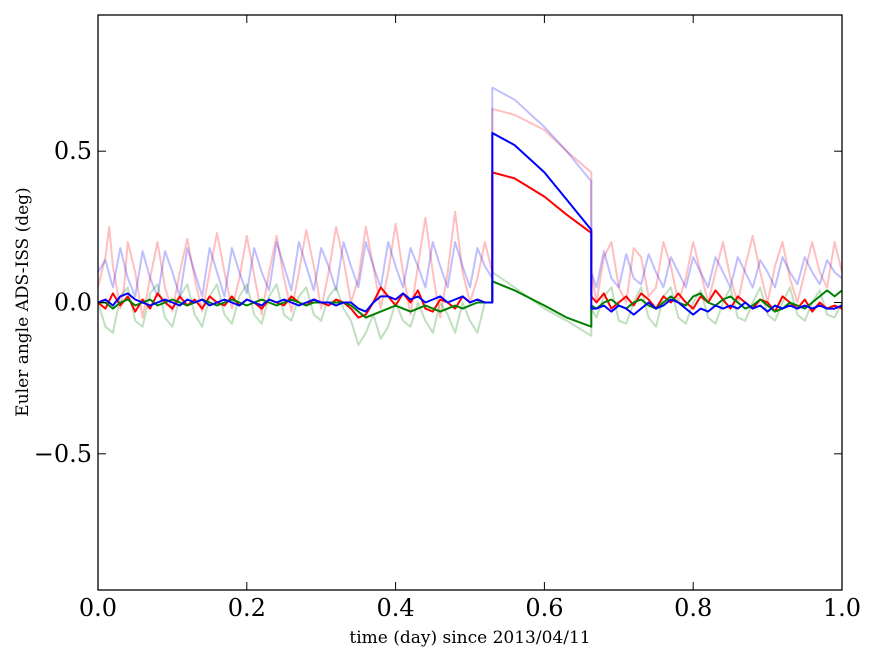 The height and width of the screenshot is (662, 875). What do you see at coordinates (98, 608) in the screenshot?
I see `x-tick-label: 0.0` at bounding box center [98, 608].